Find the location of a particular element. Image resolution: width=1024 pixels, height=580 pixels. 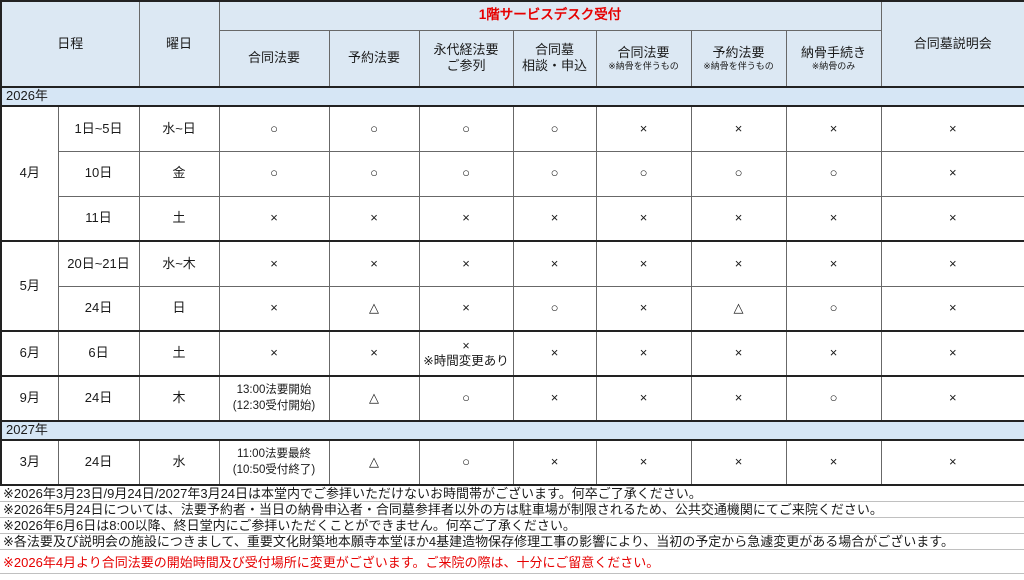

weekday-cell: 木 is located at coordinates (179, 398).